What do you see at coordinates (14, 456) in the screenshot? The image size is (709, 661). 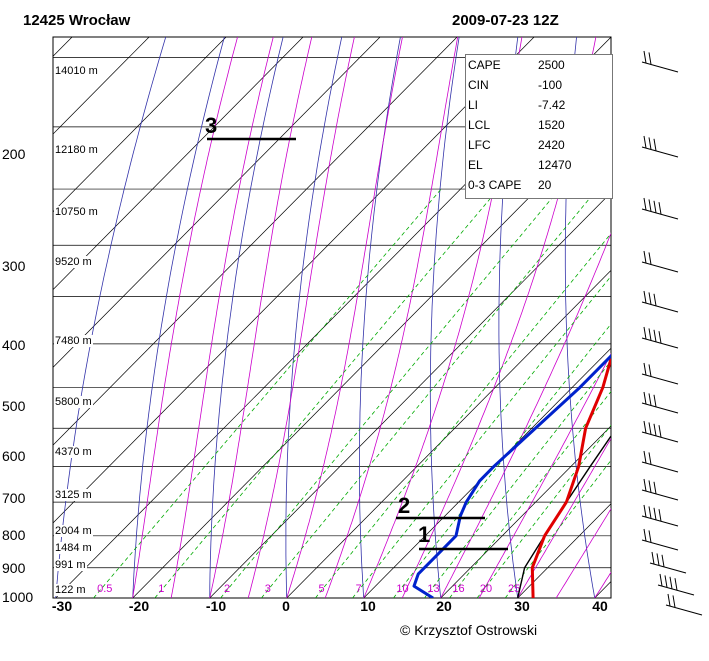 I see `y-tick-label: 600` at bounding box center [14, 456].